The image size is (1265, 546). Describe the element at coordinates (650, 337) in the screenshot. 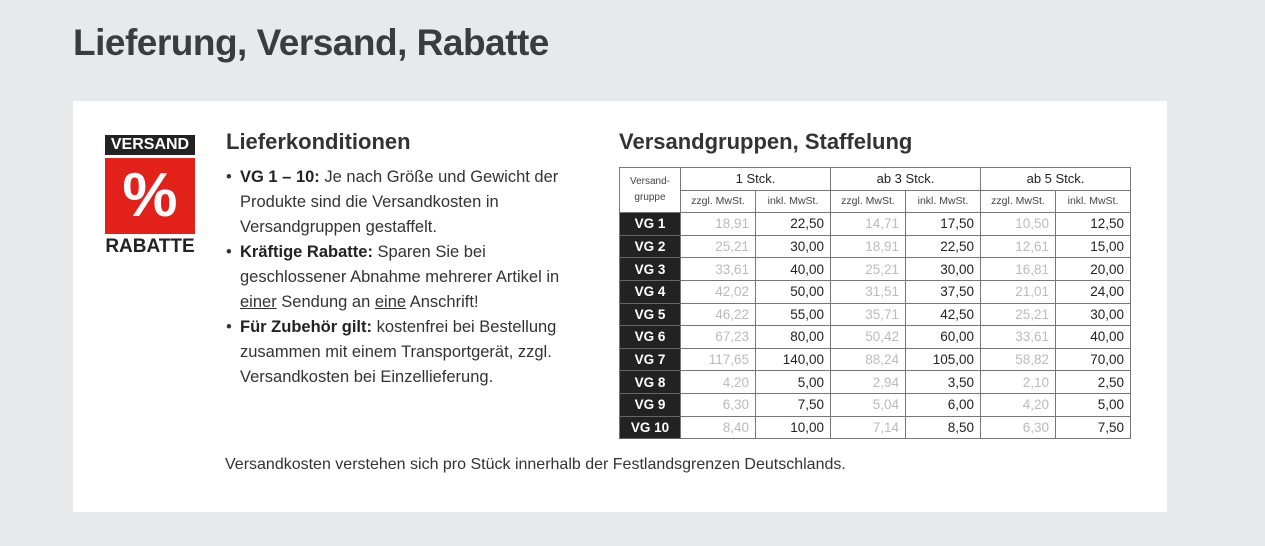

I see `group-label: VG 6` at that location.